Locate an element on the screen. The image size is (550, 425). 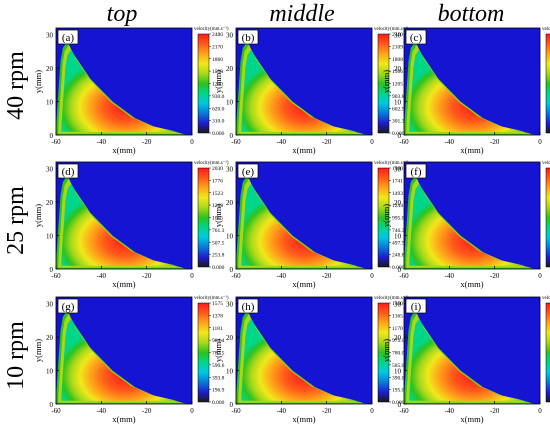
colorbar-tick-label: 1560 is located at coordinates (397, 304).